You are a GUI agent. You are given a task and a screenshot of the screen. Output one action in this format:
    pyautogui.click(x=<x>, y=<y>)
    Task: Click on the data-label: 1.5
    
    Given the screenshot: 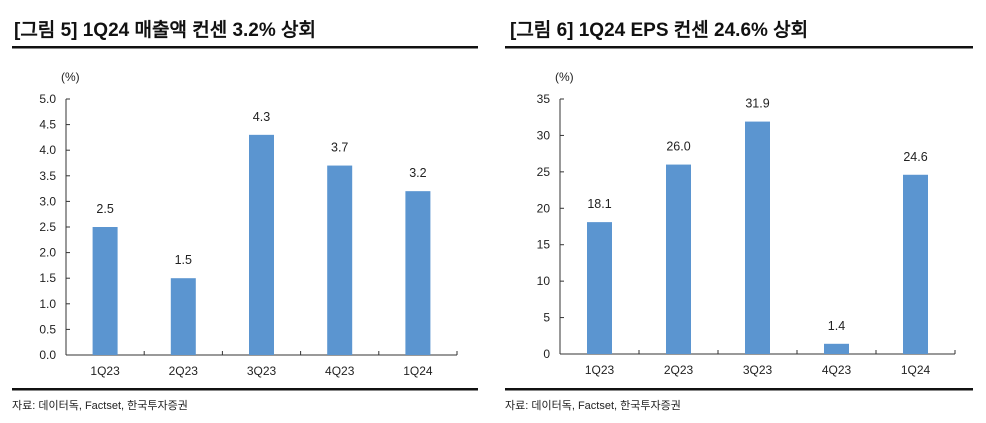 What is the action you would take?
    pyautogui.click(x=183, y=260)
    